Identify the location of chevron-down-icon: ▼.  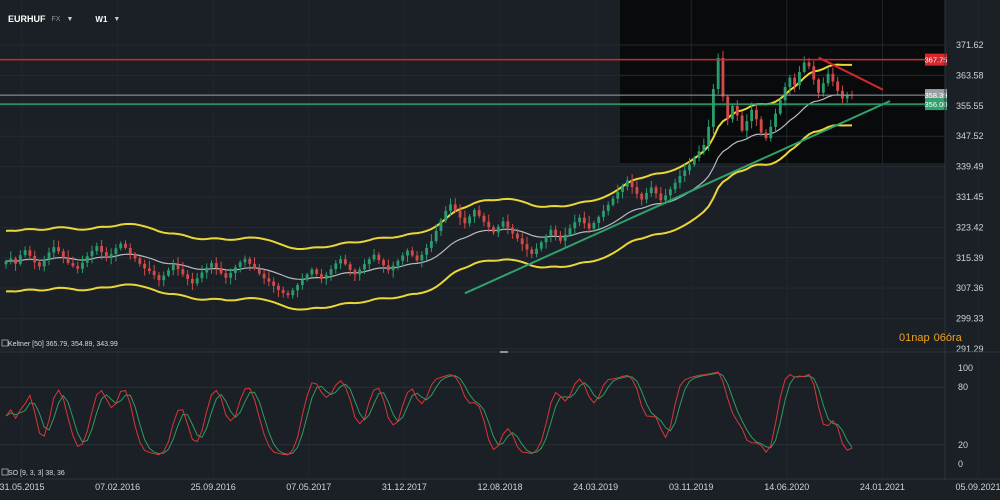
(70, 19).